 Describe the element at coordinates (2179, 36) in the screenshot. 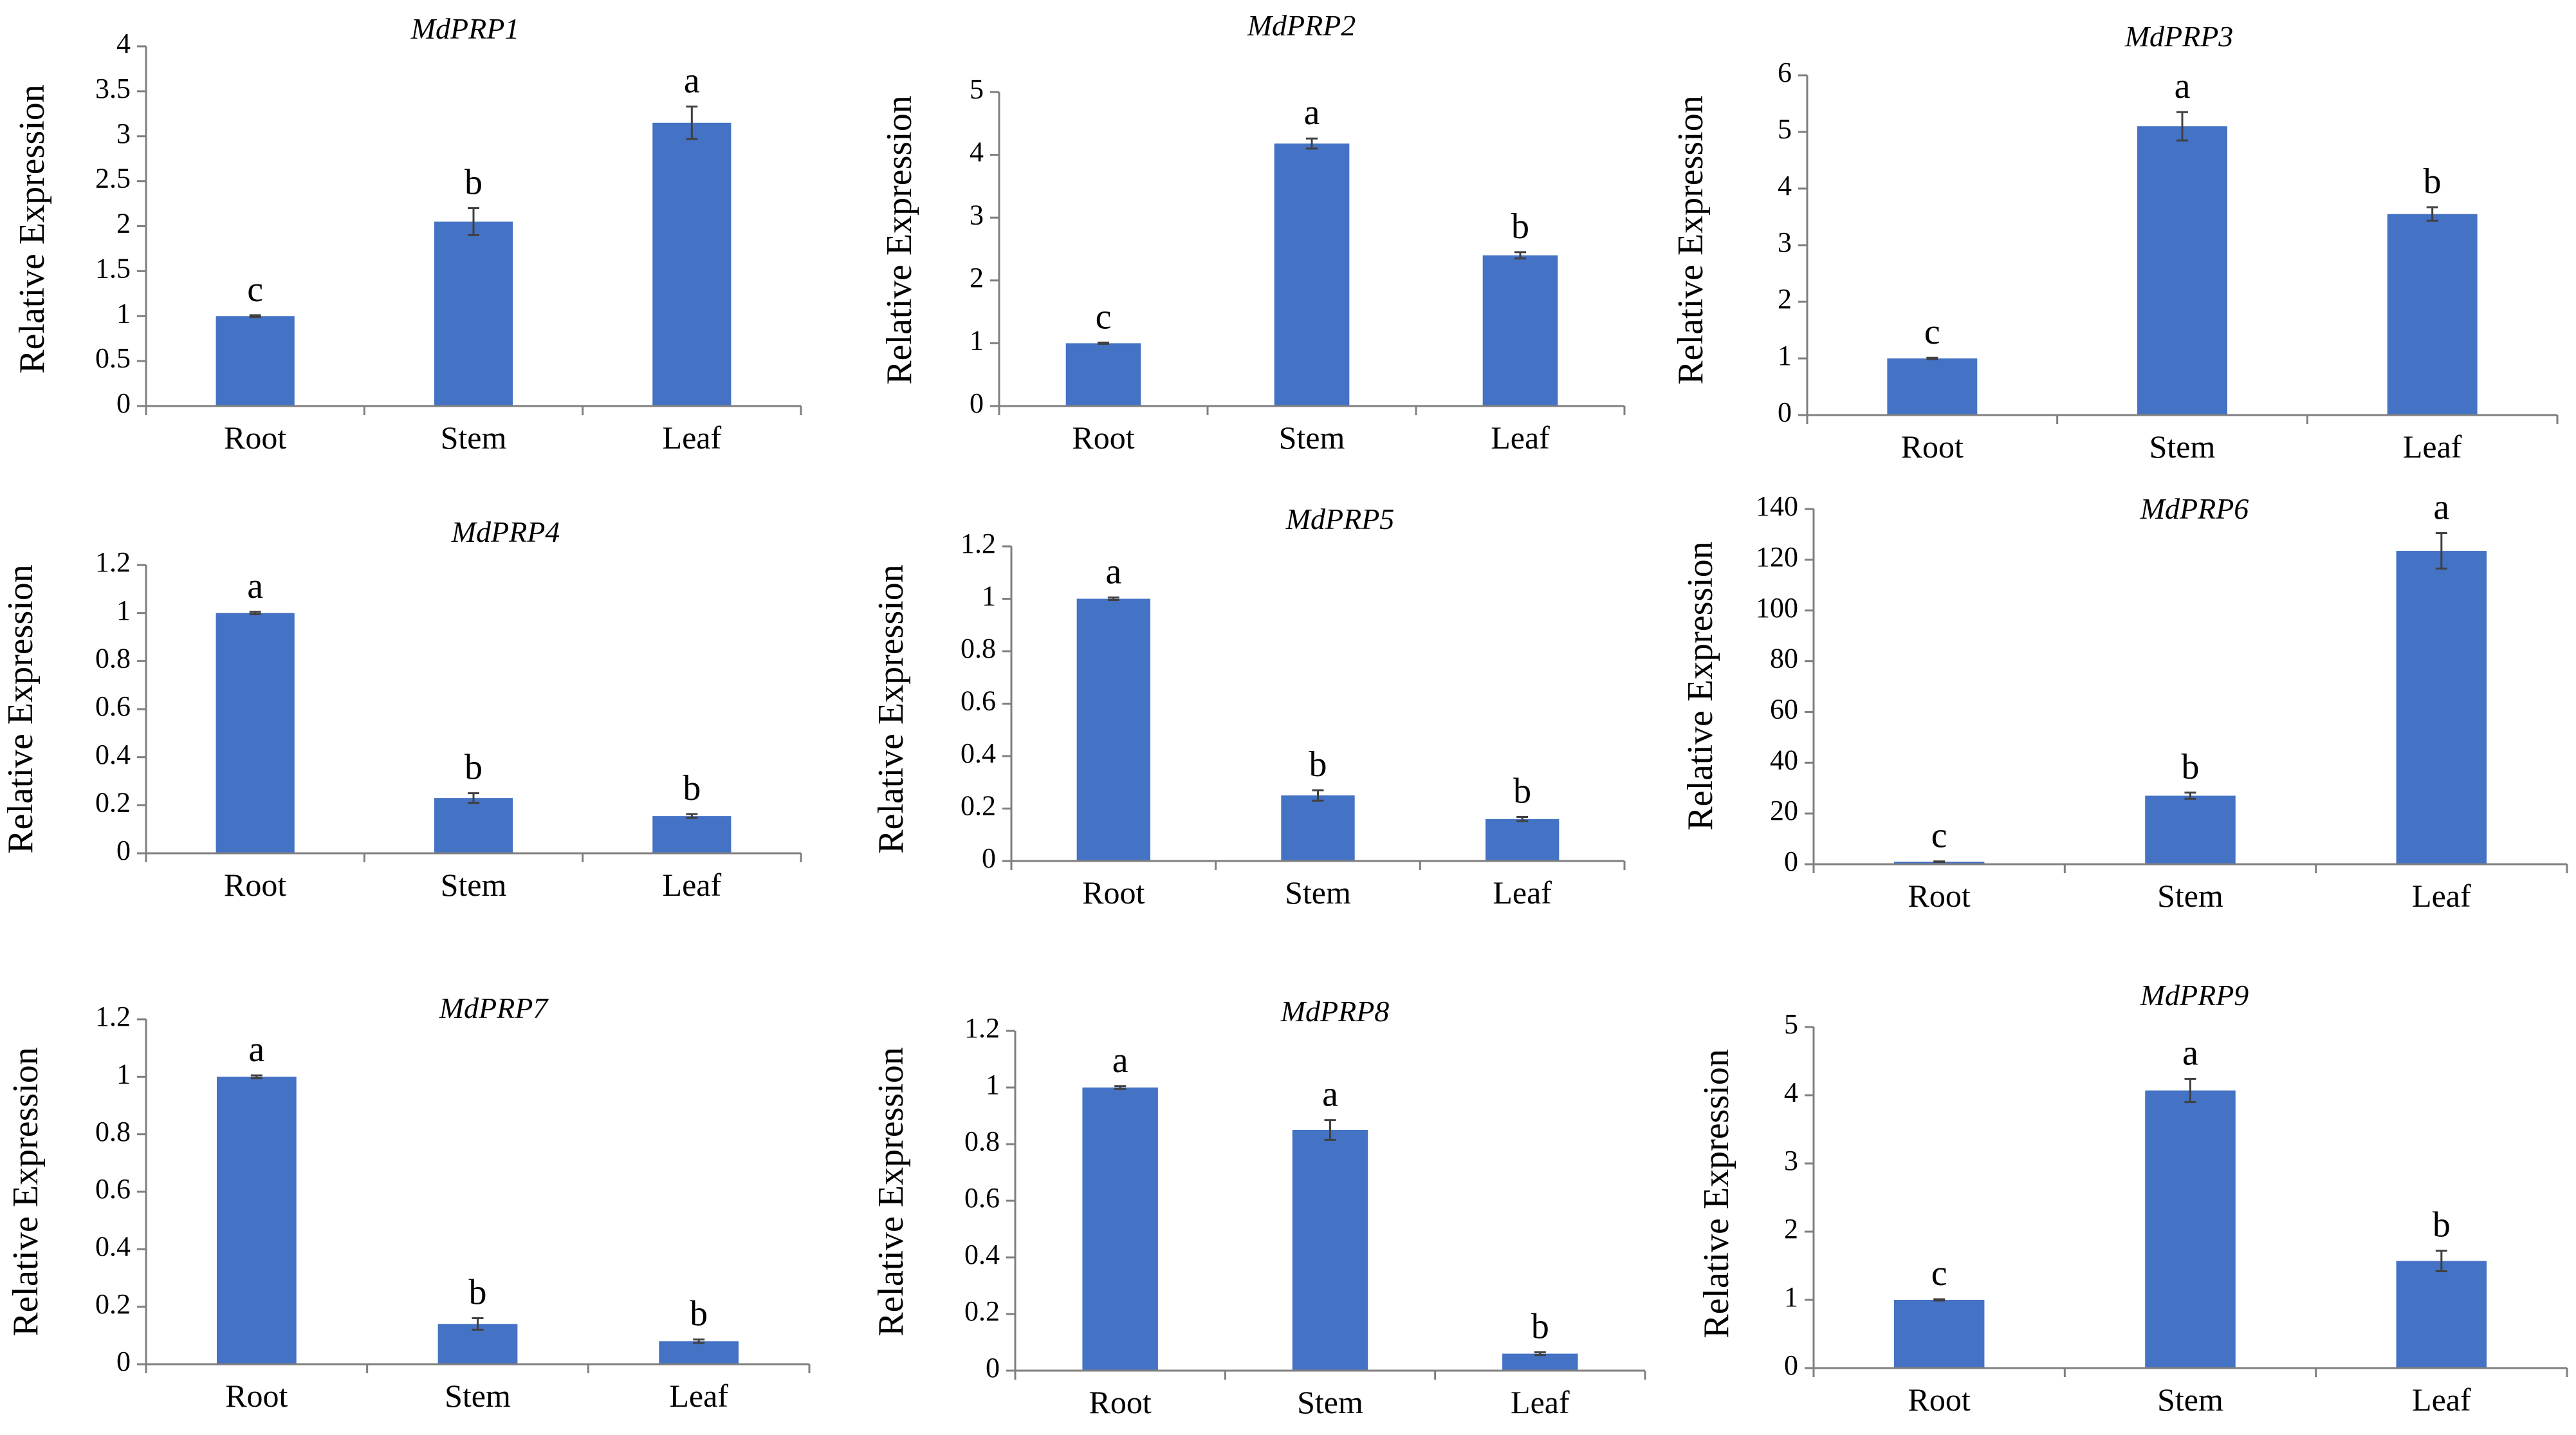

I see `chart-title: MdPRP3` at that location.